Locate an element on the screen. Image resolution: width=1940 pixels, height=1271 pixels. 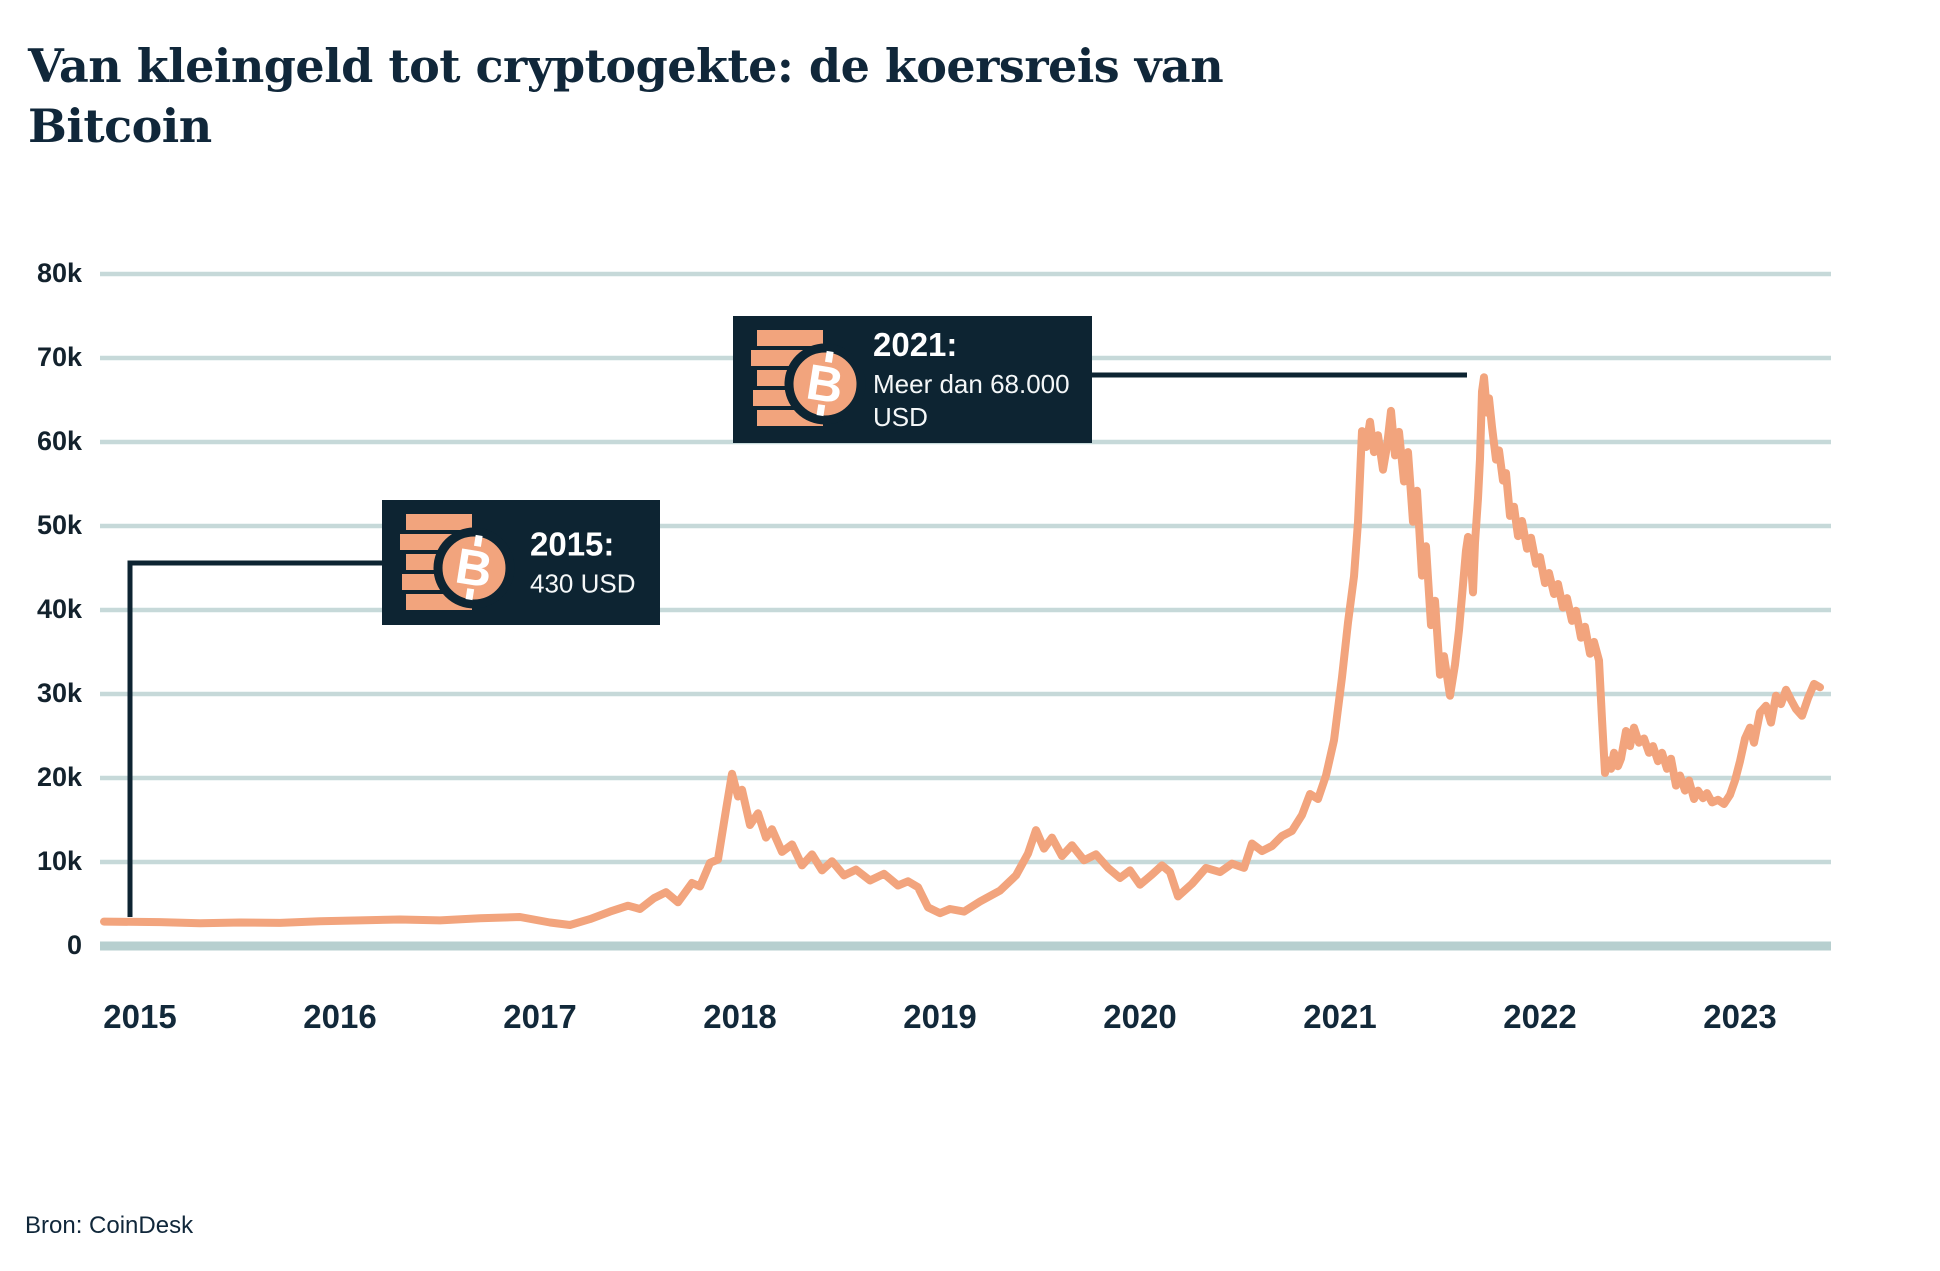
callout-2015-value: 430 USD is located at coordinates (583, 583).